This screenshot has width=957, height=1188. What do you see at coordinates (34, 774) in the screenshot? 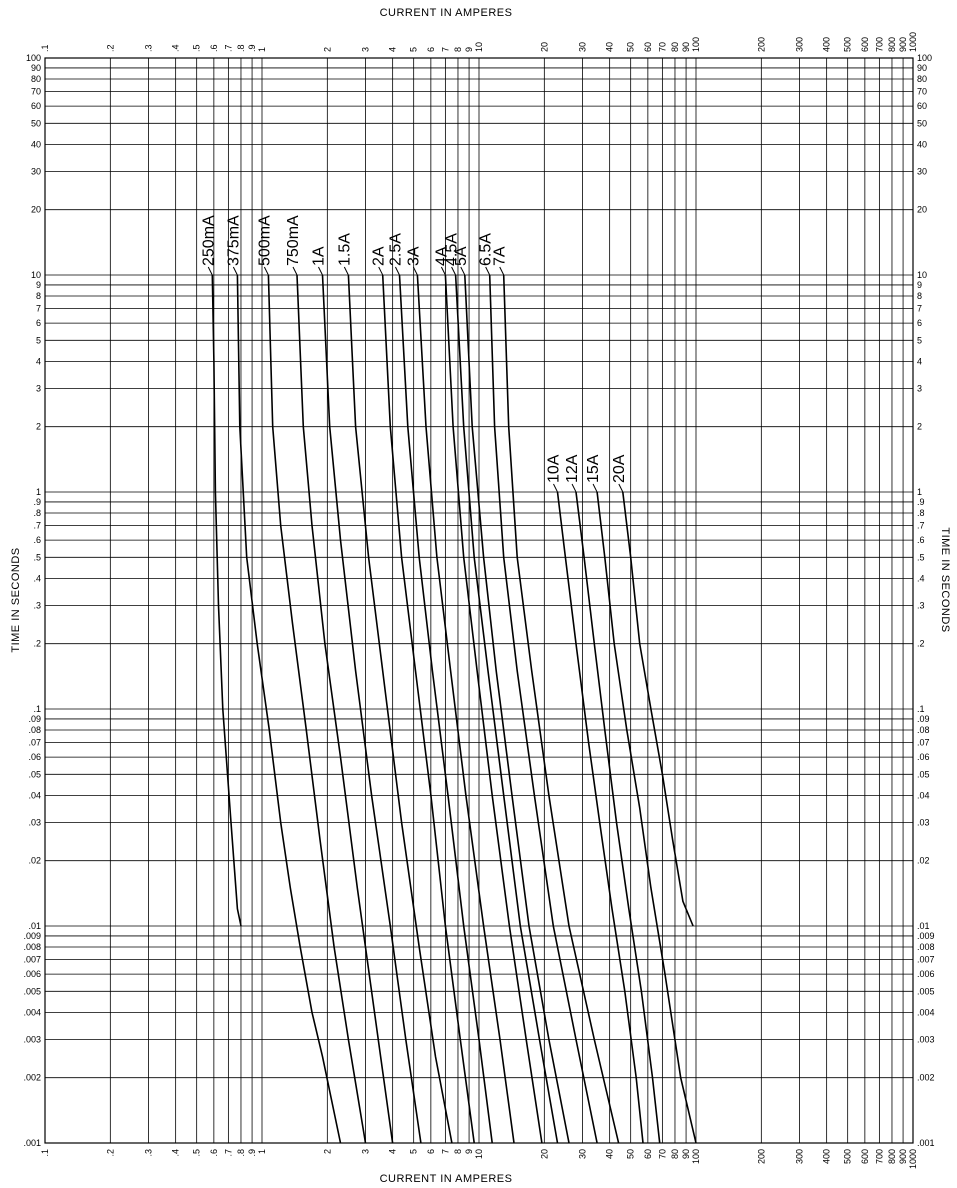
I see `y-tick-label-left: .05` at bounding box center [34, 774].